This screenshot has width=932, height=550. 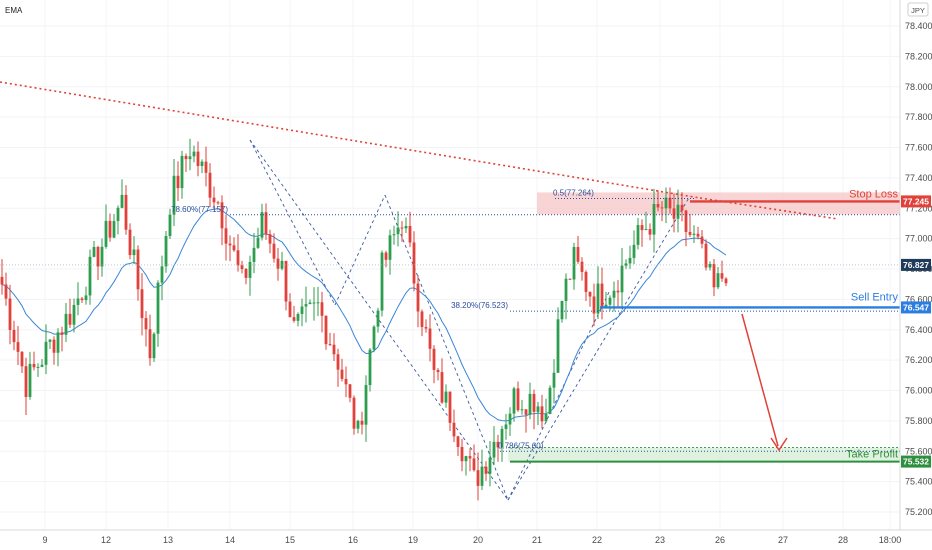 What do you see at coordinates (660, 540) in the screenshot?
I see `time-tick-label: 23` at bounding box center [660, 540].